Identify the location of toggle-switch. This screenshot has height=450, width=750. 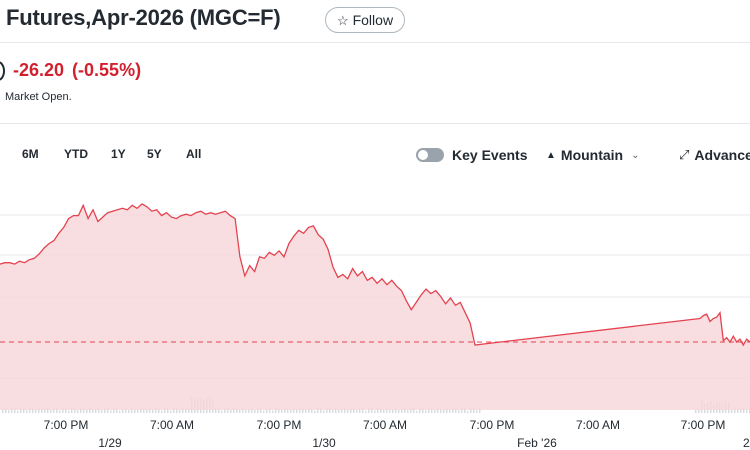
(430, 155).